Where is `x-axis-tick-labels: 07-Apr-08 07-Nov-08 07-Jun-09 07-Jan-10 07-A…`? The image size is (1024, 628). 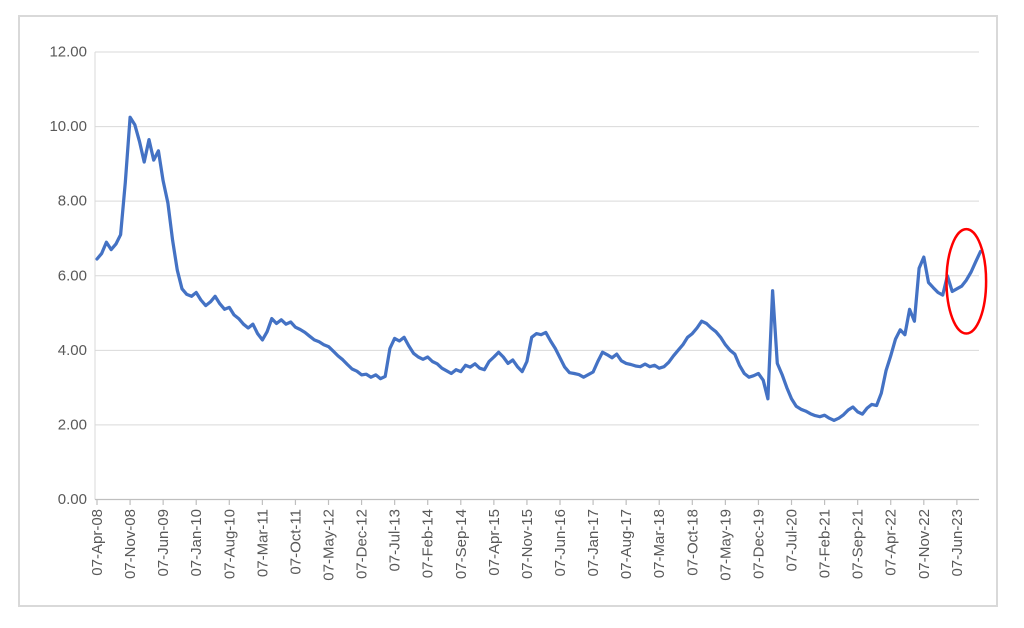
x-axis-tick-labels: 07-Apr-08 07-Nov-08 07-Jun-09 07-Jan-10 07-A… is located at coordinates (527, 545).